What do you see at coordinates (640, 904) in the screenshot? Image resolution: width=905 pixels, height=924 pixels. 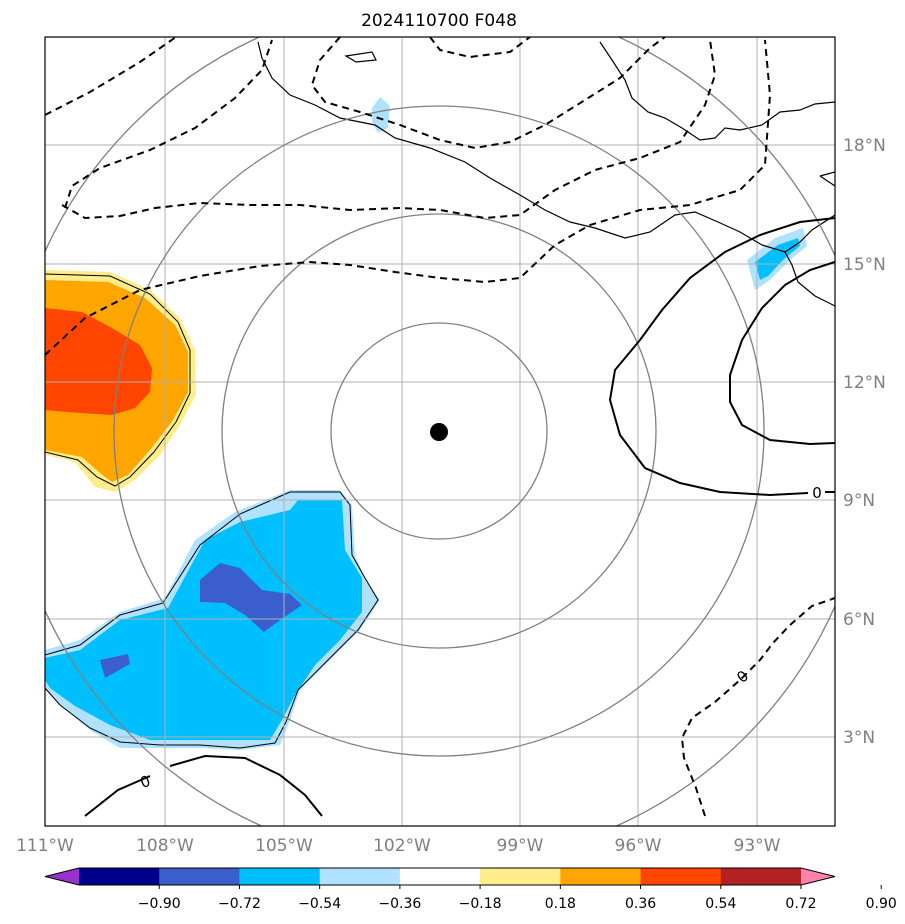 I see `colorbar-tick-label: 0.36` at bounding box center [640, 904].